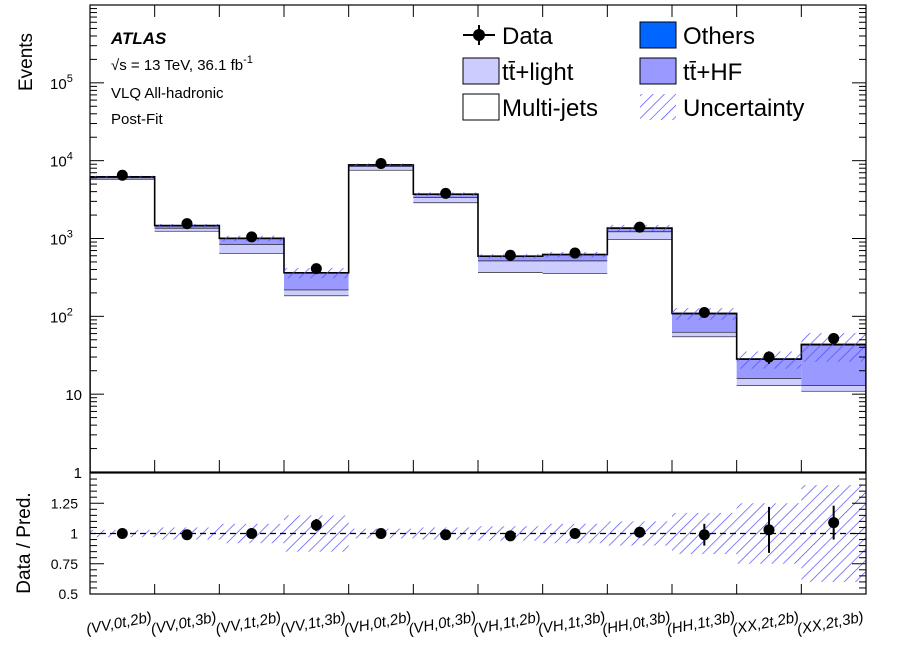 This screenshot has width=915, height=651. What do you see at coordinates (177, 65) in the screenshot?
I see `energy-text: √s = 13 TeV, 36.1 fb` at bounding box center [177, 65].